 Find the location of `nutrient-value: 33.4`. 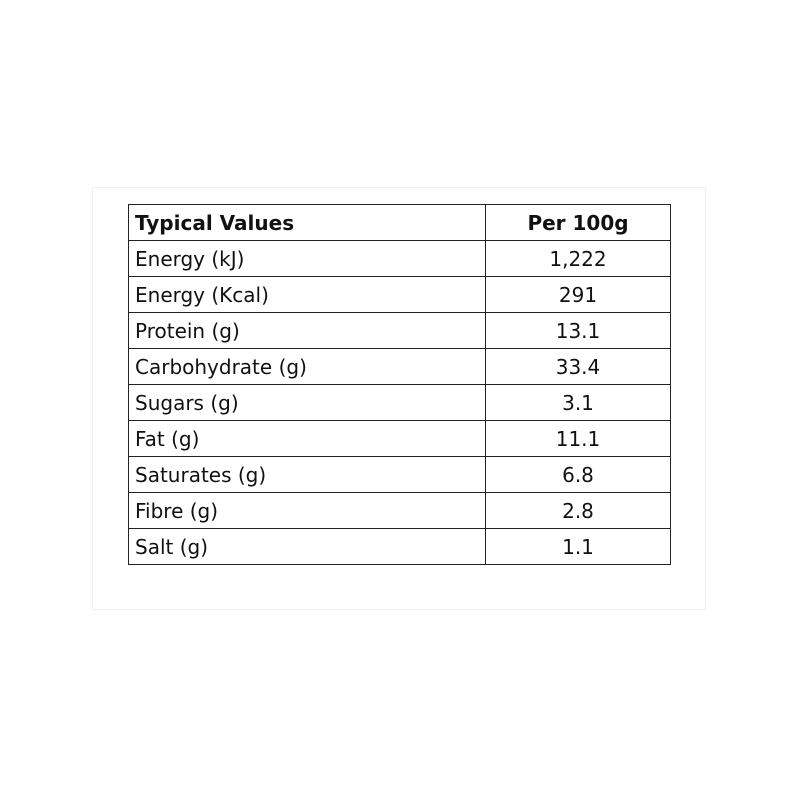

nutrient-value: 33.4 is located at coordinates (578, 366).